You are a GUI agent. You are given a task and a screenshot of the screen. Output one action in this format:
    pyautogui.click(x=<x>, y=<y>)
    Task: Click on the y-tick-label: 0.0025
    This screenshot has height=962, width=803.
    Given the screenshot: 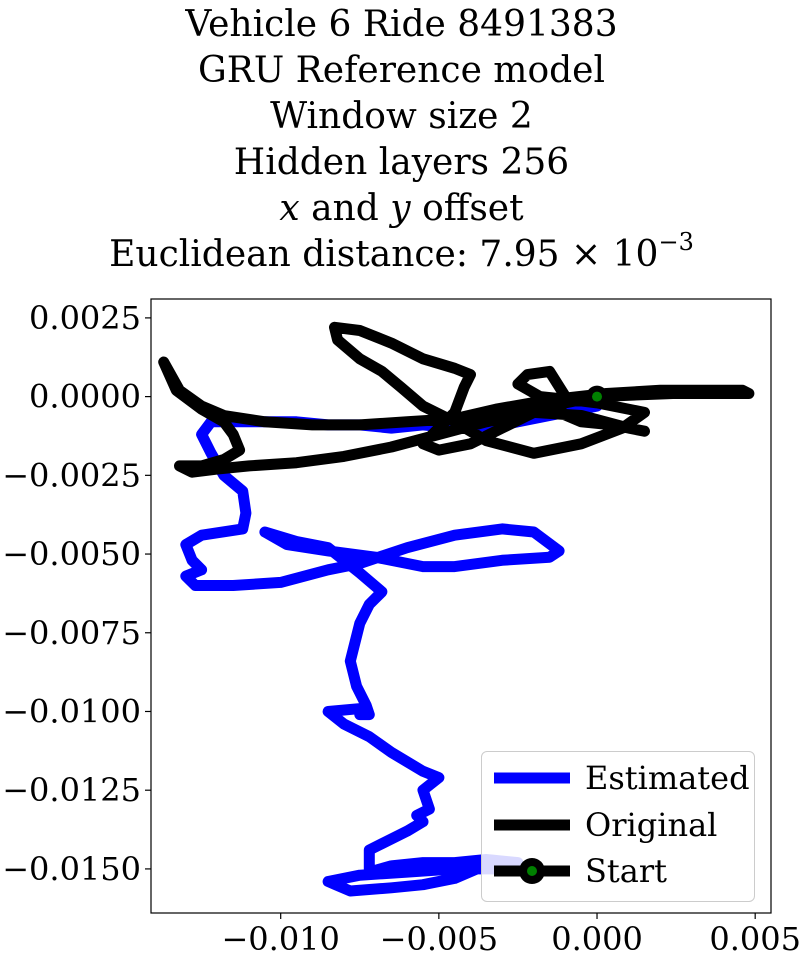 What is the action you would take?
    pyautogui.click(x=85, y=318)
    